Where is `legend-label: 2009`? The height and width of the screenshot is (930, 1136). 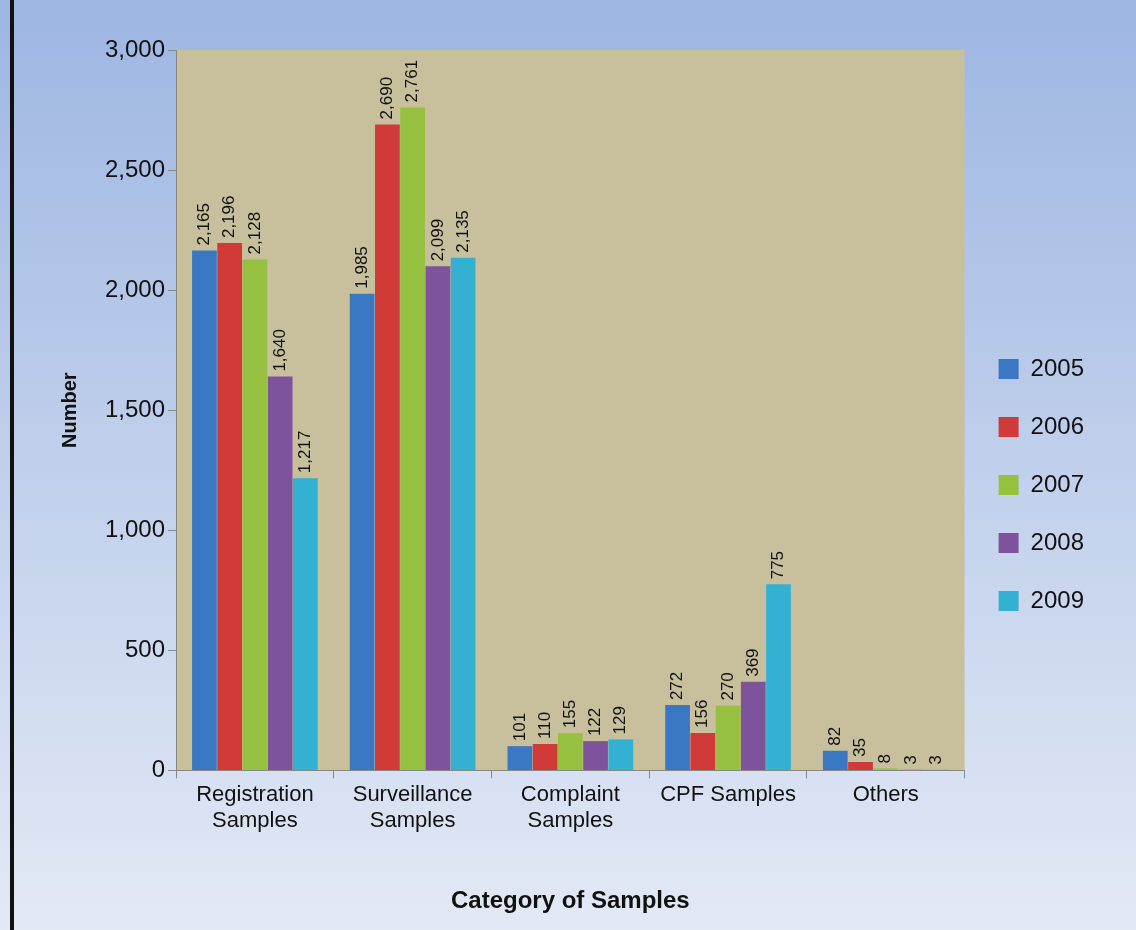
legend-label: 2009 is located at coordinates (1057, 599).